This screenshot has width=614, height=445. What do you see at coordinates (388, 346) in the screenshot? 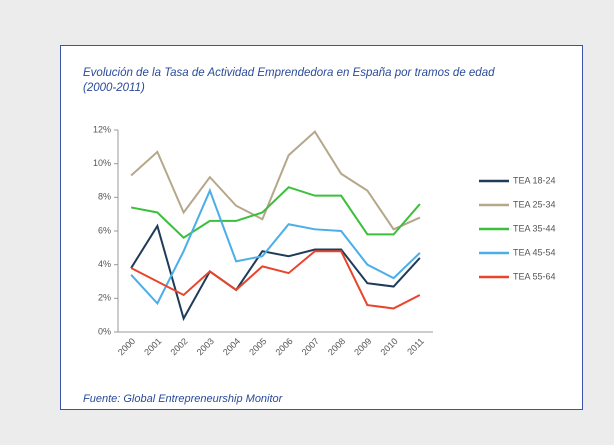
I see `x-tick-label: 2010` at bounding box center [388, 346].